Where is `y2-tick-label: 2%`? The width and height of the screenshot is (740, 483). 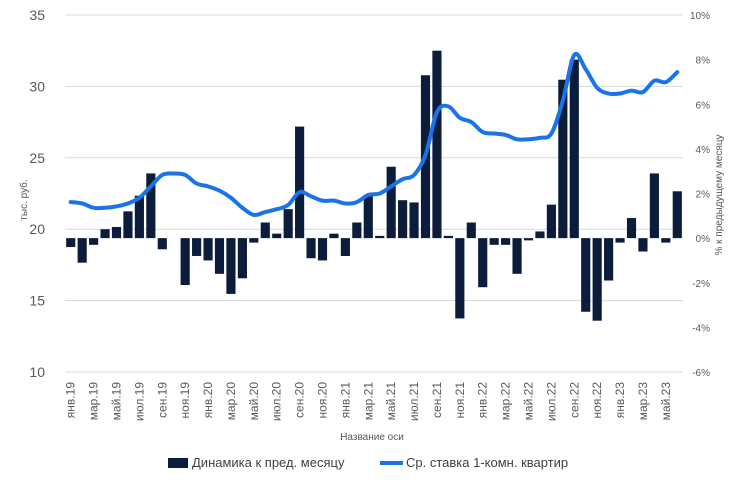
y2-tick-label: 2% is located at coordinates (703, 195).